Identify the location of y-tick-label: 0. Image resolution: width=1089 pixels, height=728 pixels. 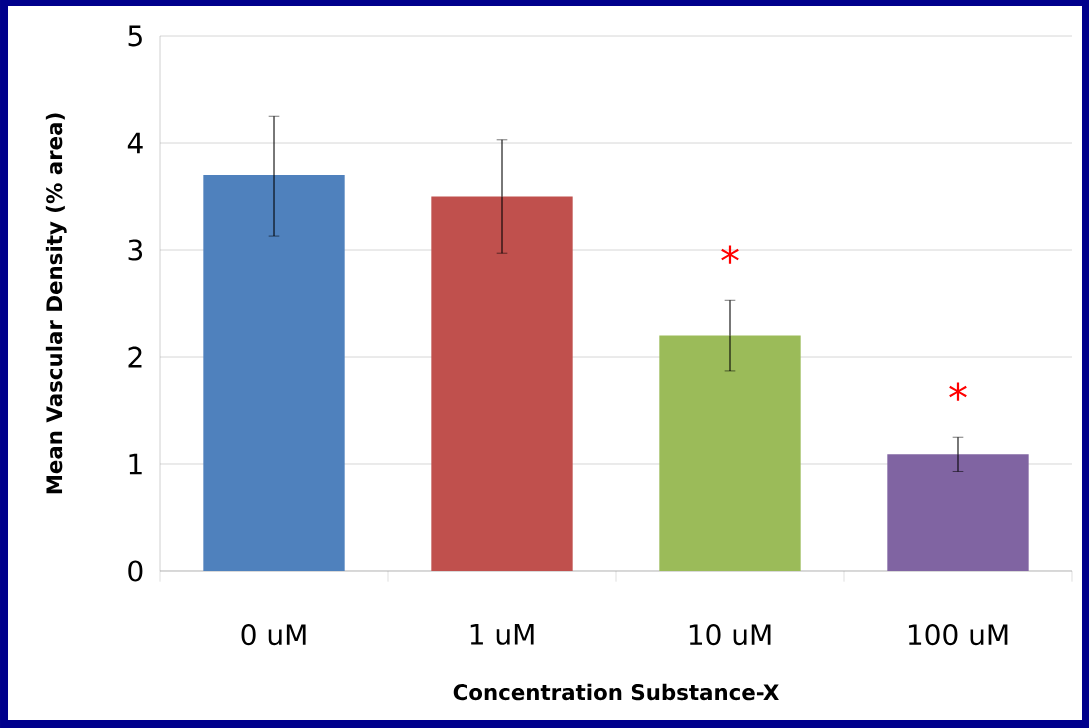
(135, 571).